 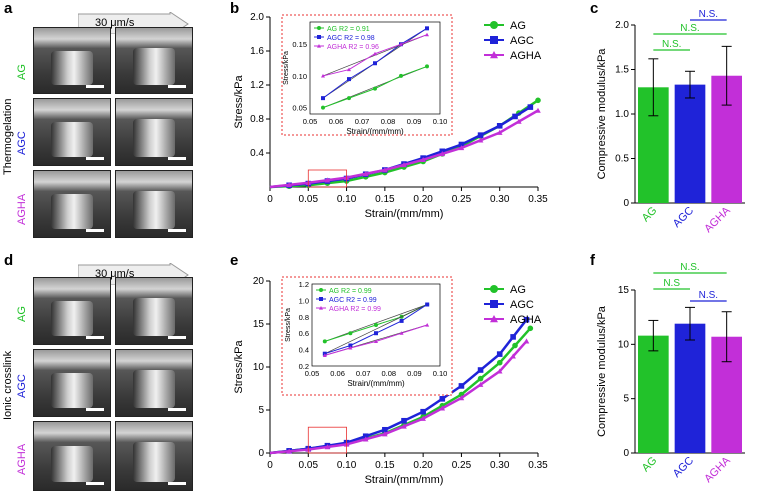 I want to click on inset-x-tick-label: 0.10, so click(x=440, y=373).